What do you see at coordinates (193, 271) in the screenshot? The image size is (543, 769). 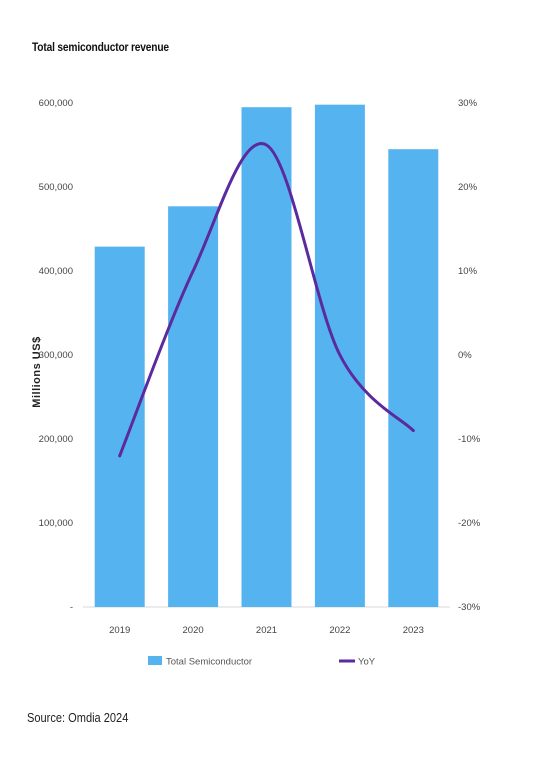 I see `yoy-point-2020` at bounding box center [193, 271].